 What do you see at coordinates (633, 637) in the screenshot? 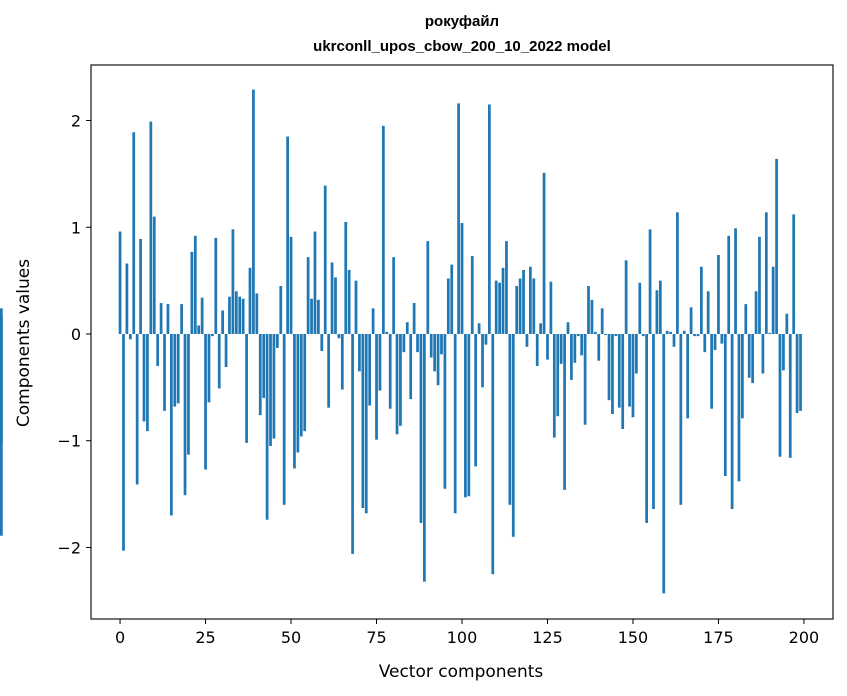
I see `x-tick-label-150: 150` at bounding box center [633, 637].